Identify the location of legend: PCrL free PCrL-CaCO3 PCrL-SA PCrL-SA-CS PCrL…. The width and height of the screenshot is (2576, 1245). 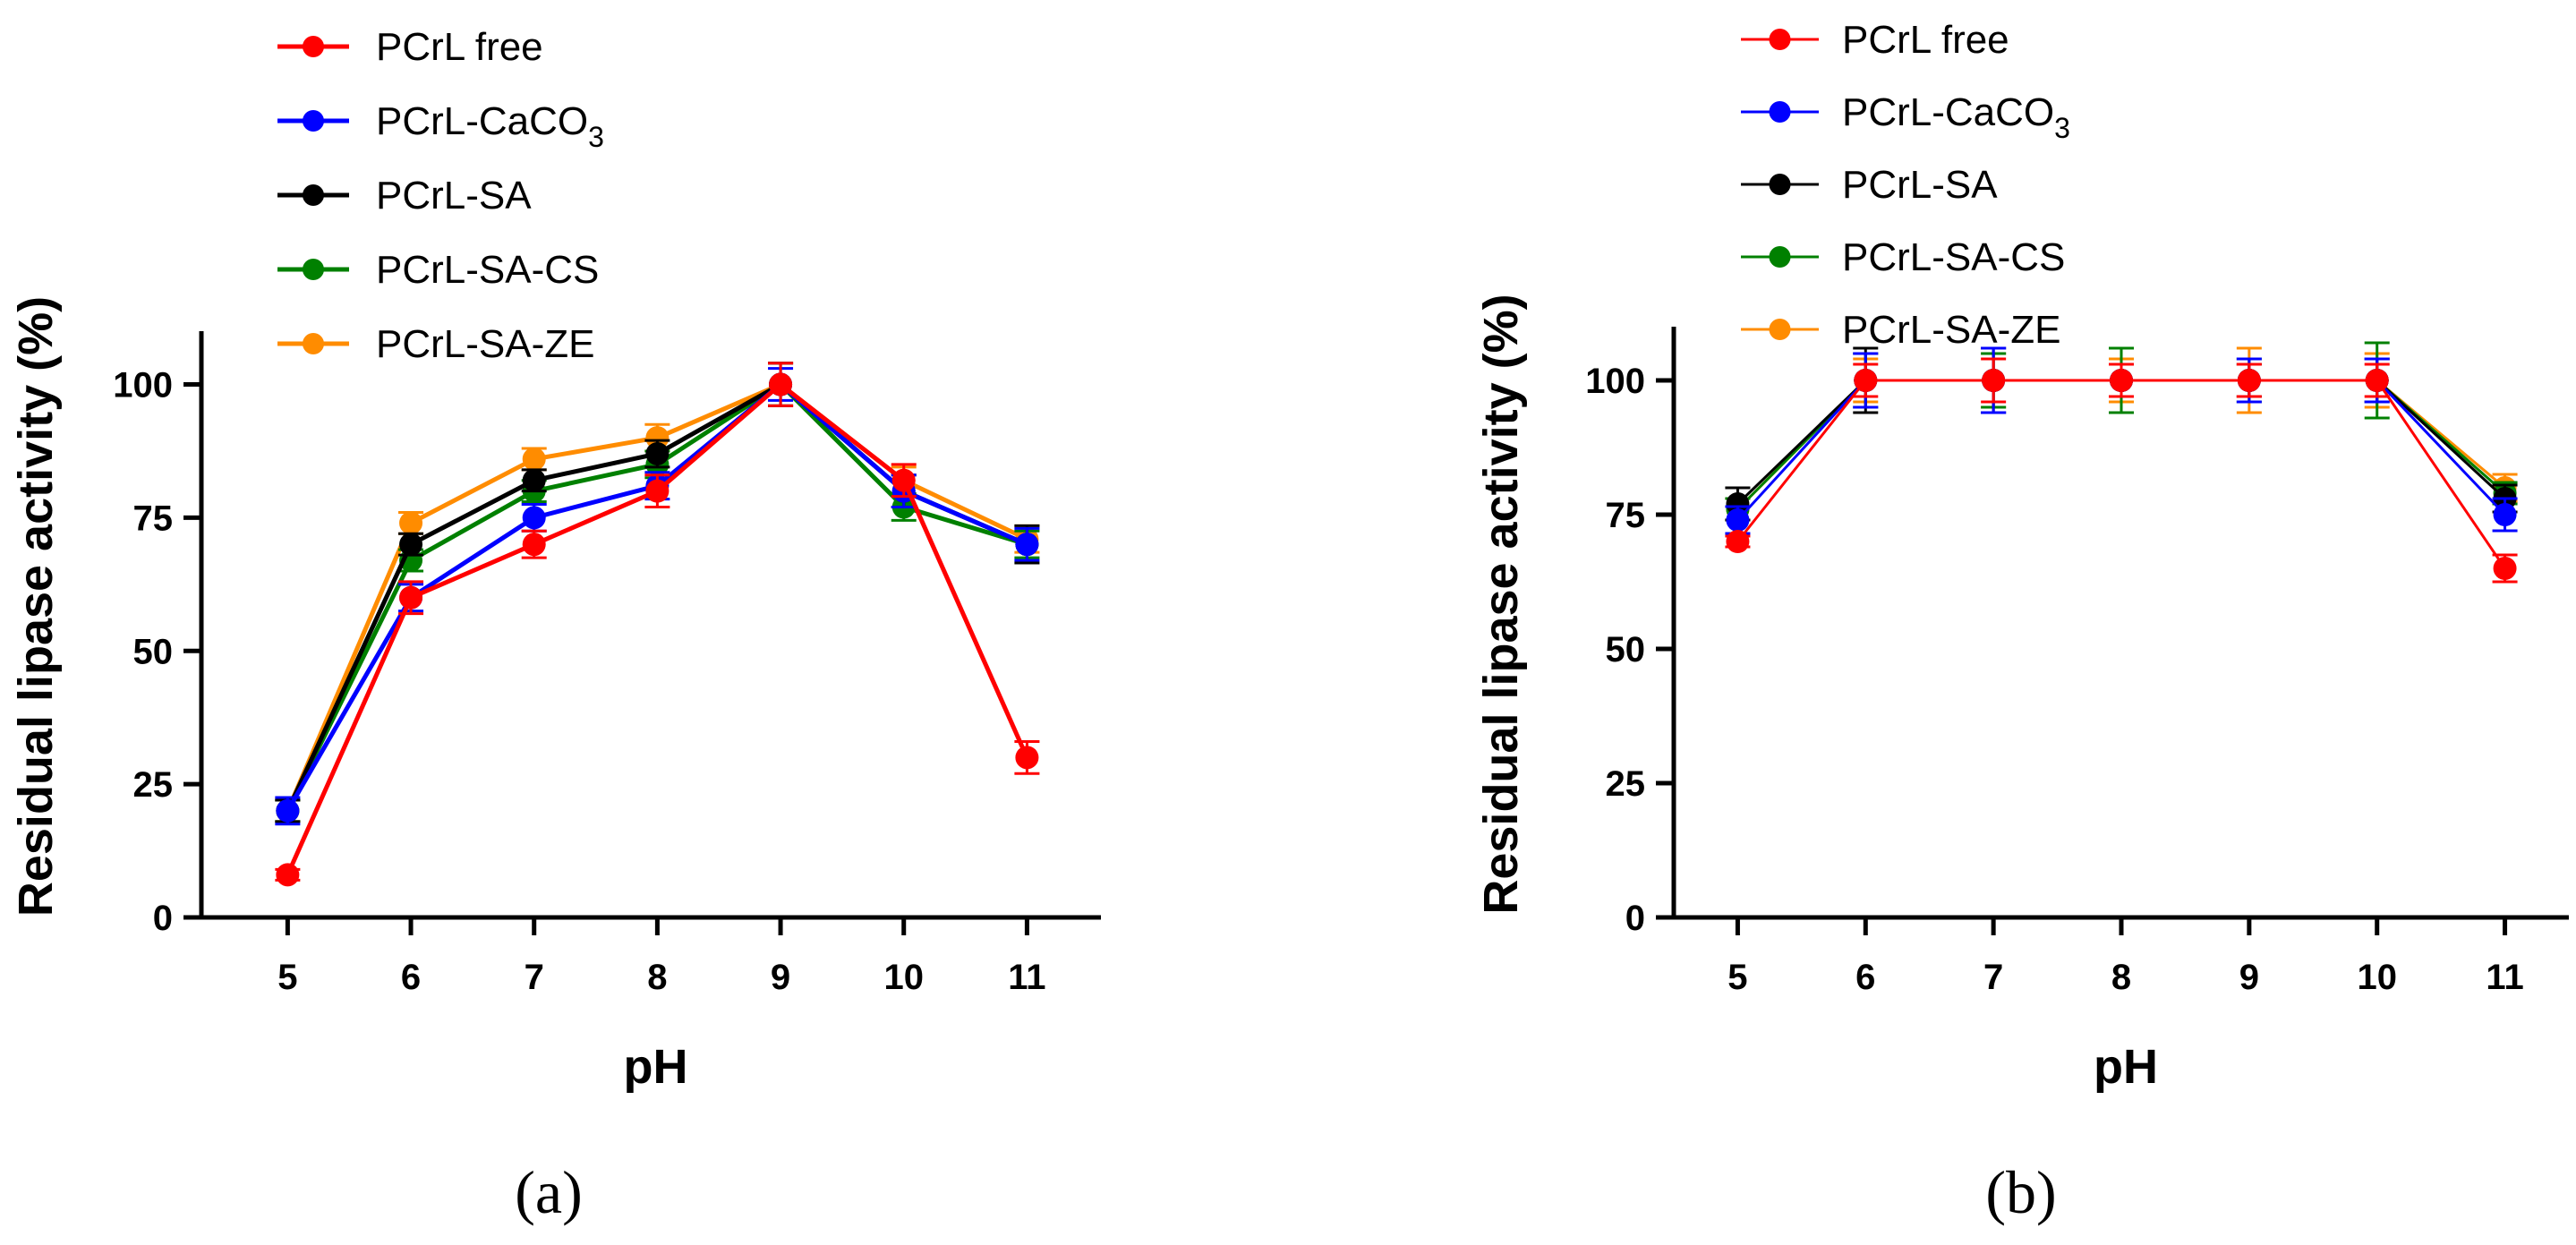
(1905, 185).